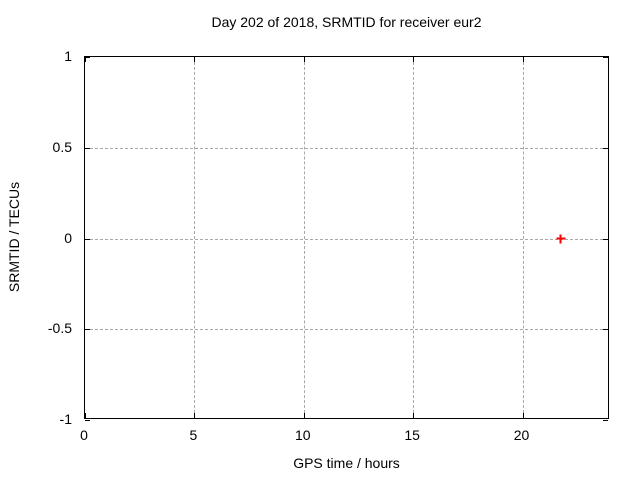 This screenshot has height=480, width=640. What do you see at coordinates (521, 435) in the screenshot?
I see `x-tick-label: 20` at bounding box center [521, 435].